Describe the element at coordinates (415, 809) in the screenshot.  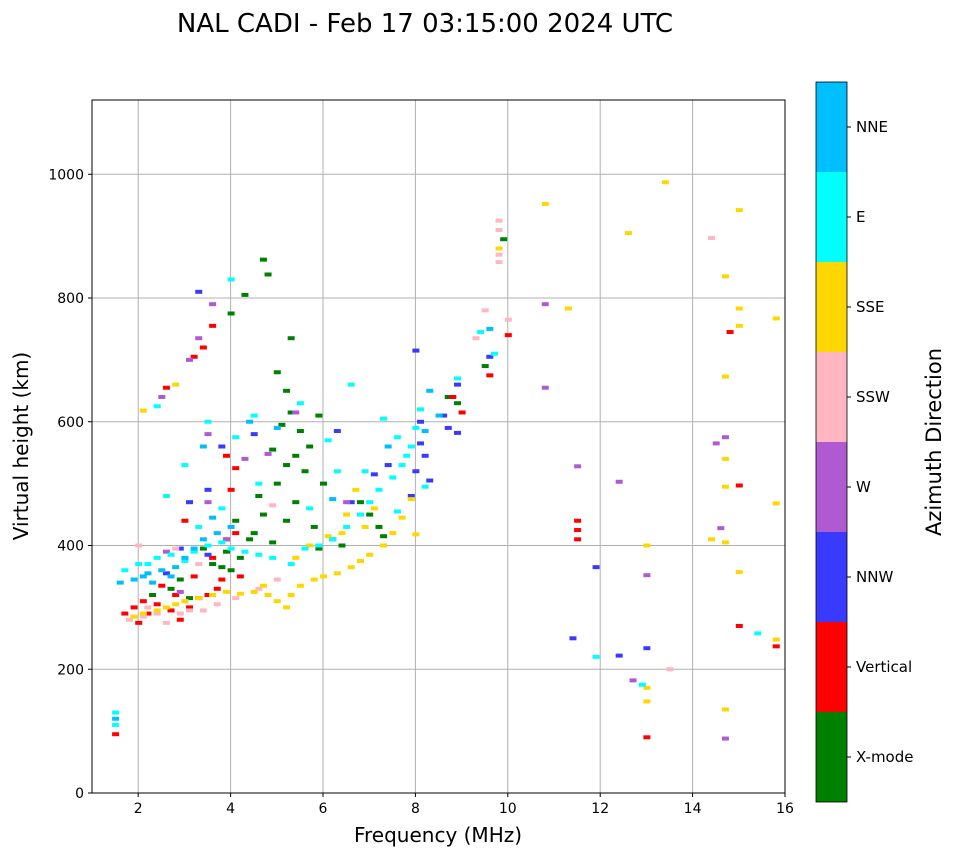
I see `x-tick-label: 8` at that location.